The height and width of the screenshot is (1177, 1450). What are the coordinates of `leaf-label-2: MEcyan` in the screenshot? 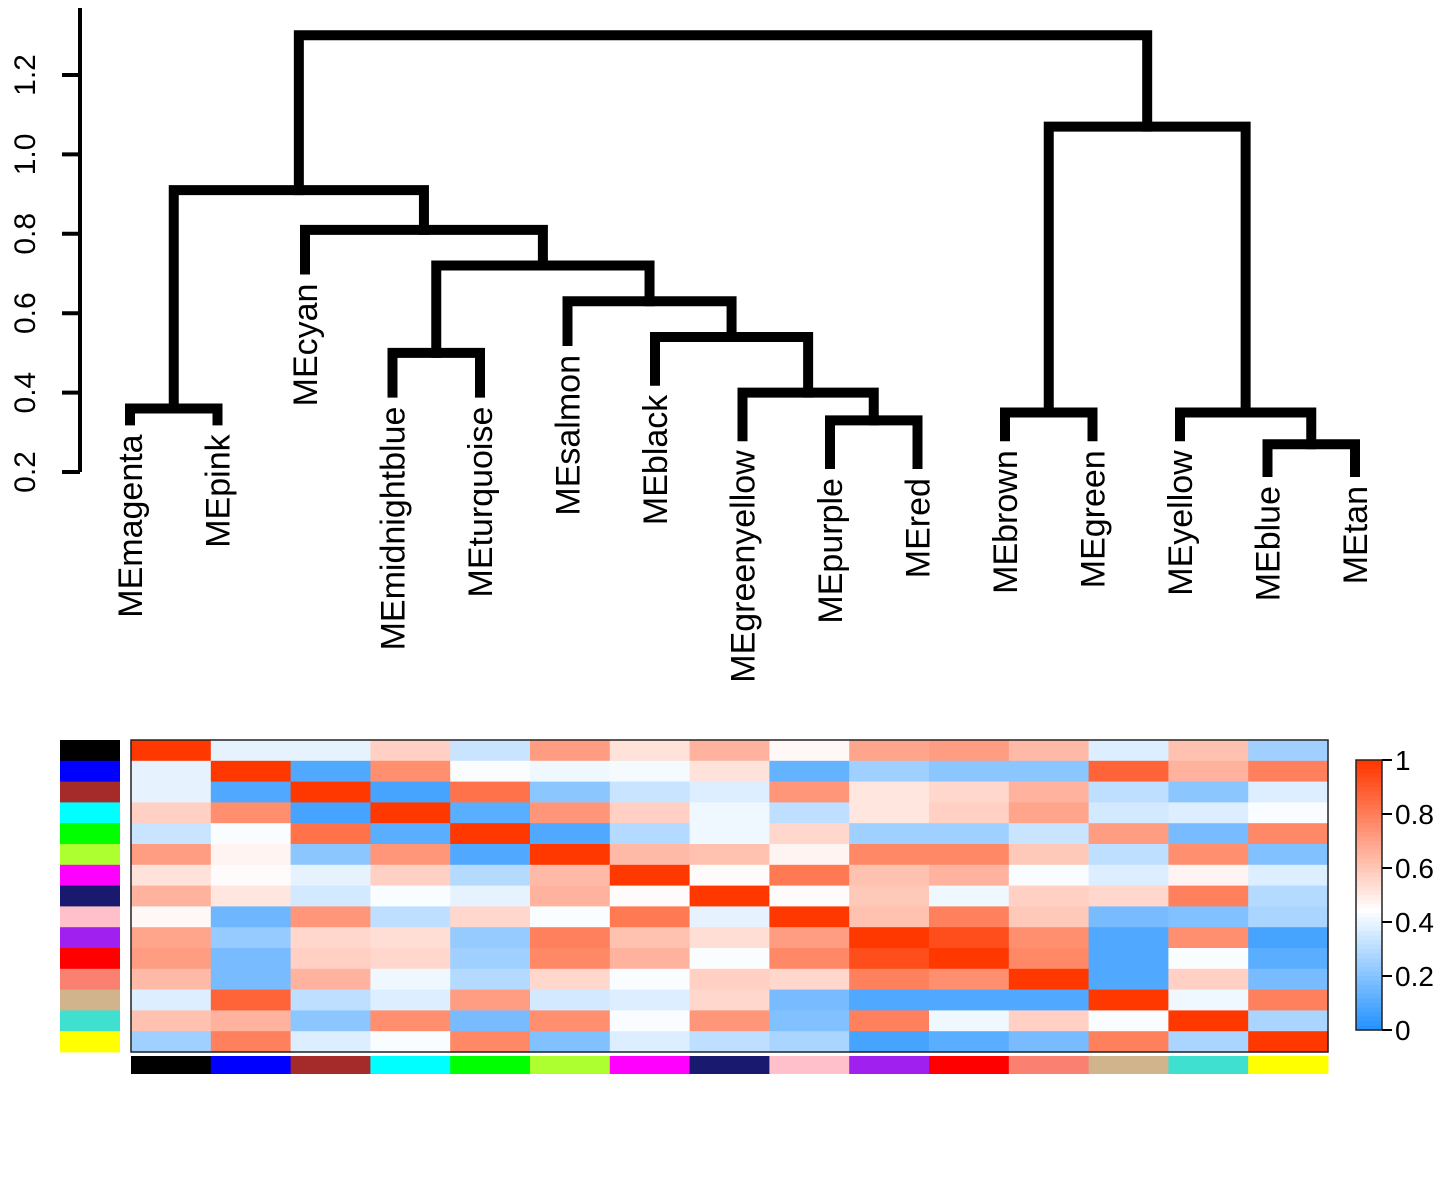 It's located at (306, 345).